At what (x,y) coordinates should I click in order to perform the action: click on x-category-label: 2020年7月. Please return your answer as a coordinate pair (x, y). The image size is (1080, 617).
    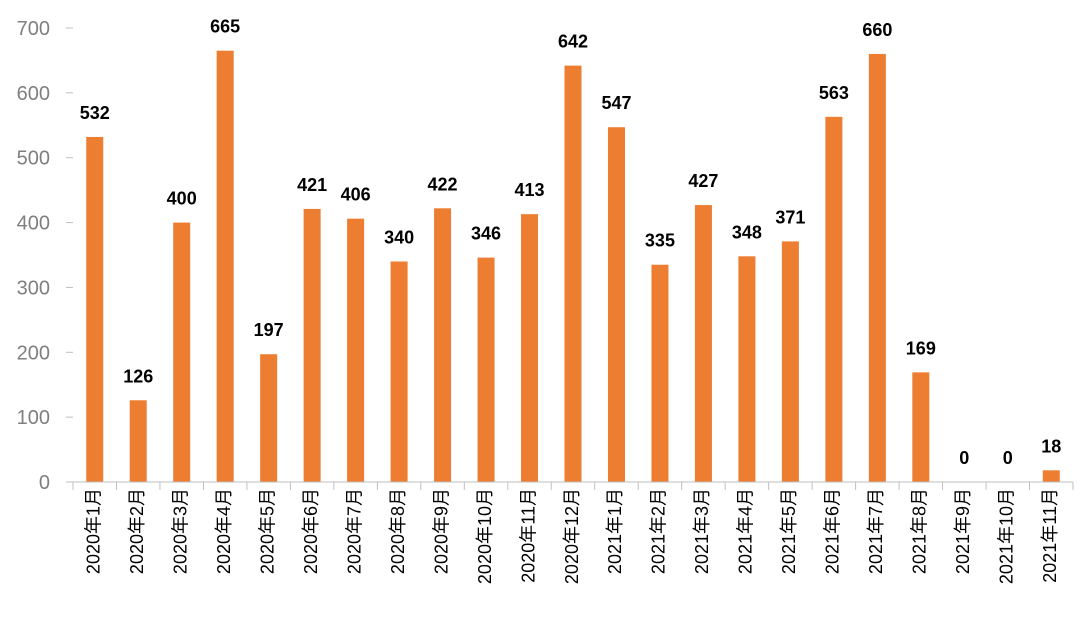
    Looking at the image, I should click on (354, 531).